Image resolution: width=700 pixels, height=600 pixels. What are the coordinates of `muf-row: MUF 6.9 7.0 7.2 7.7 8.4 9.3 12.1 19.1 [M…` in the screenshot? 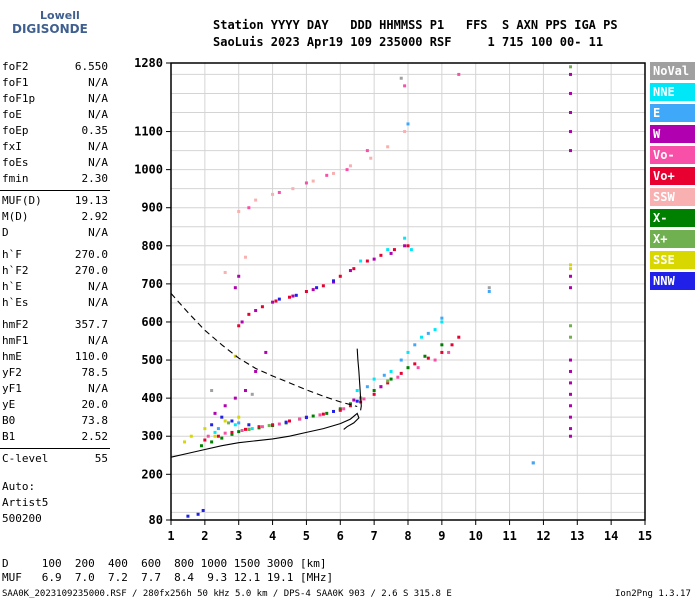 It's located at (168, 577).